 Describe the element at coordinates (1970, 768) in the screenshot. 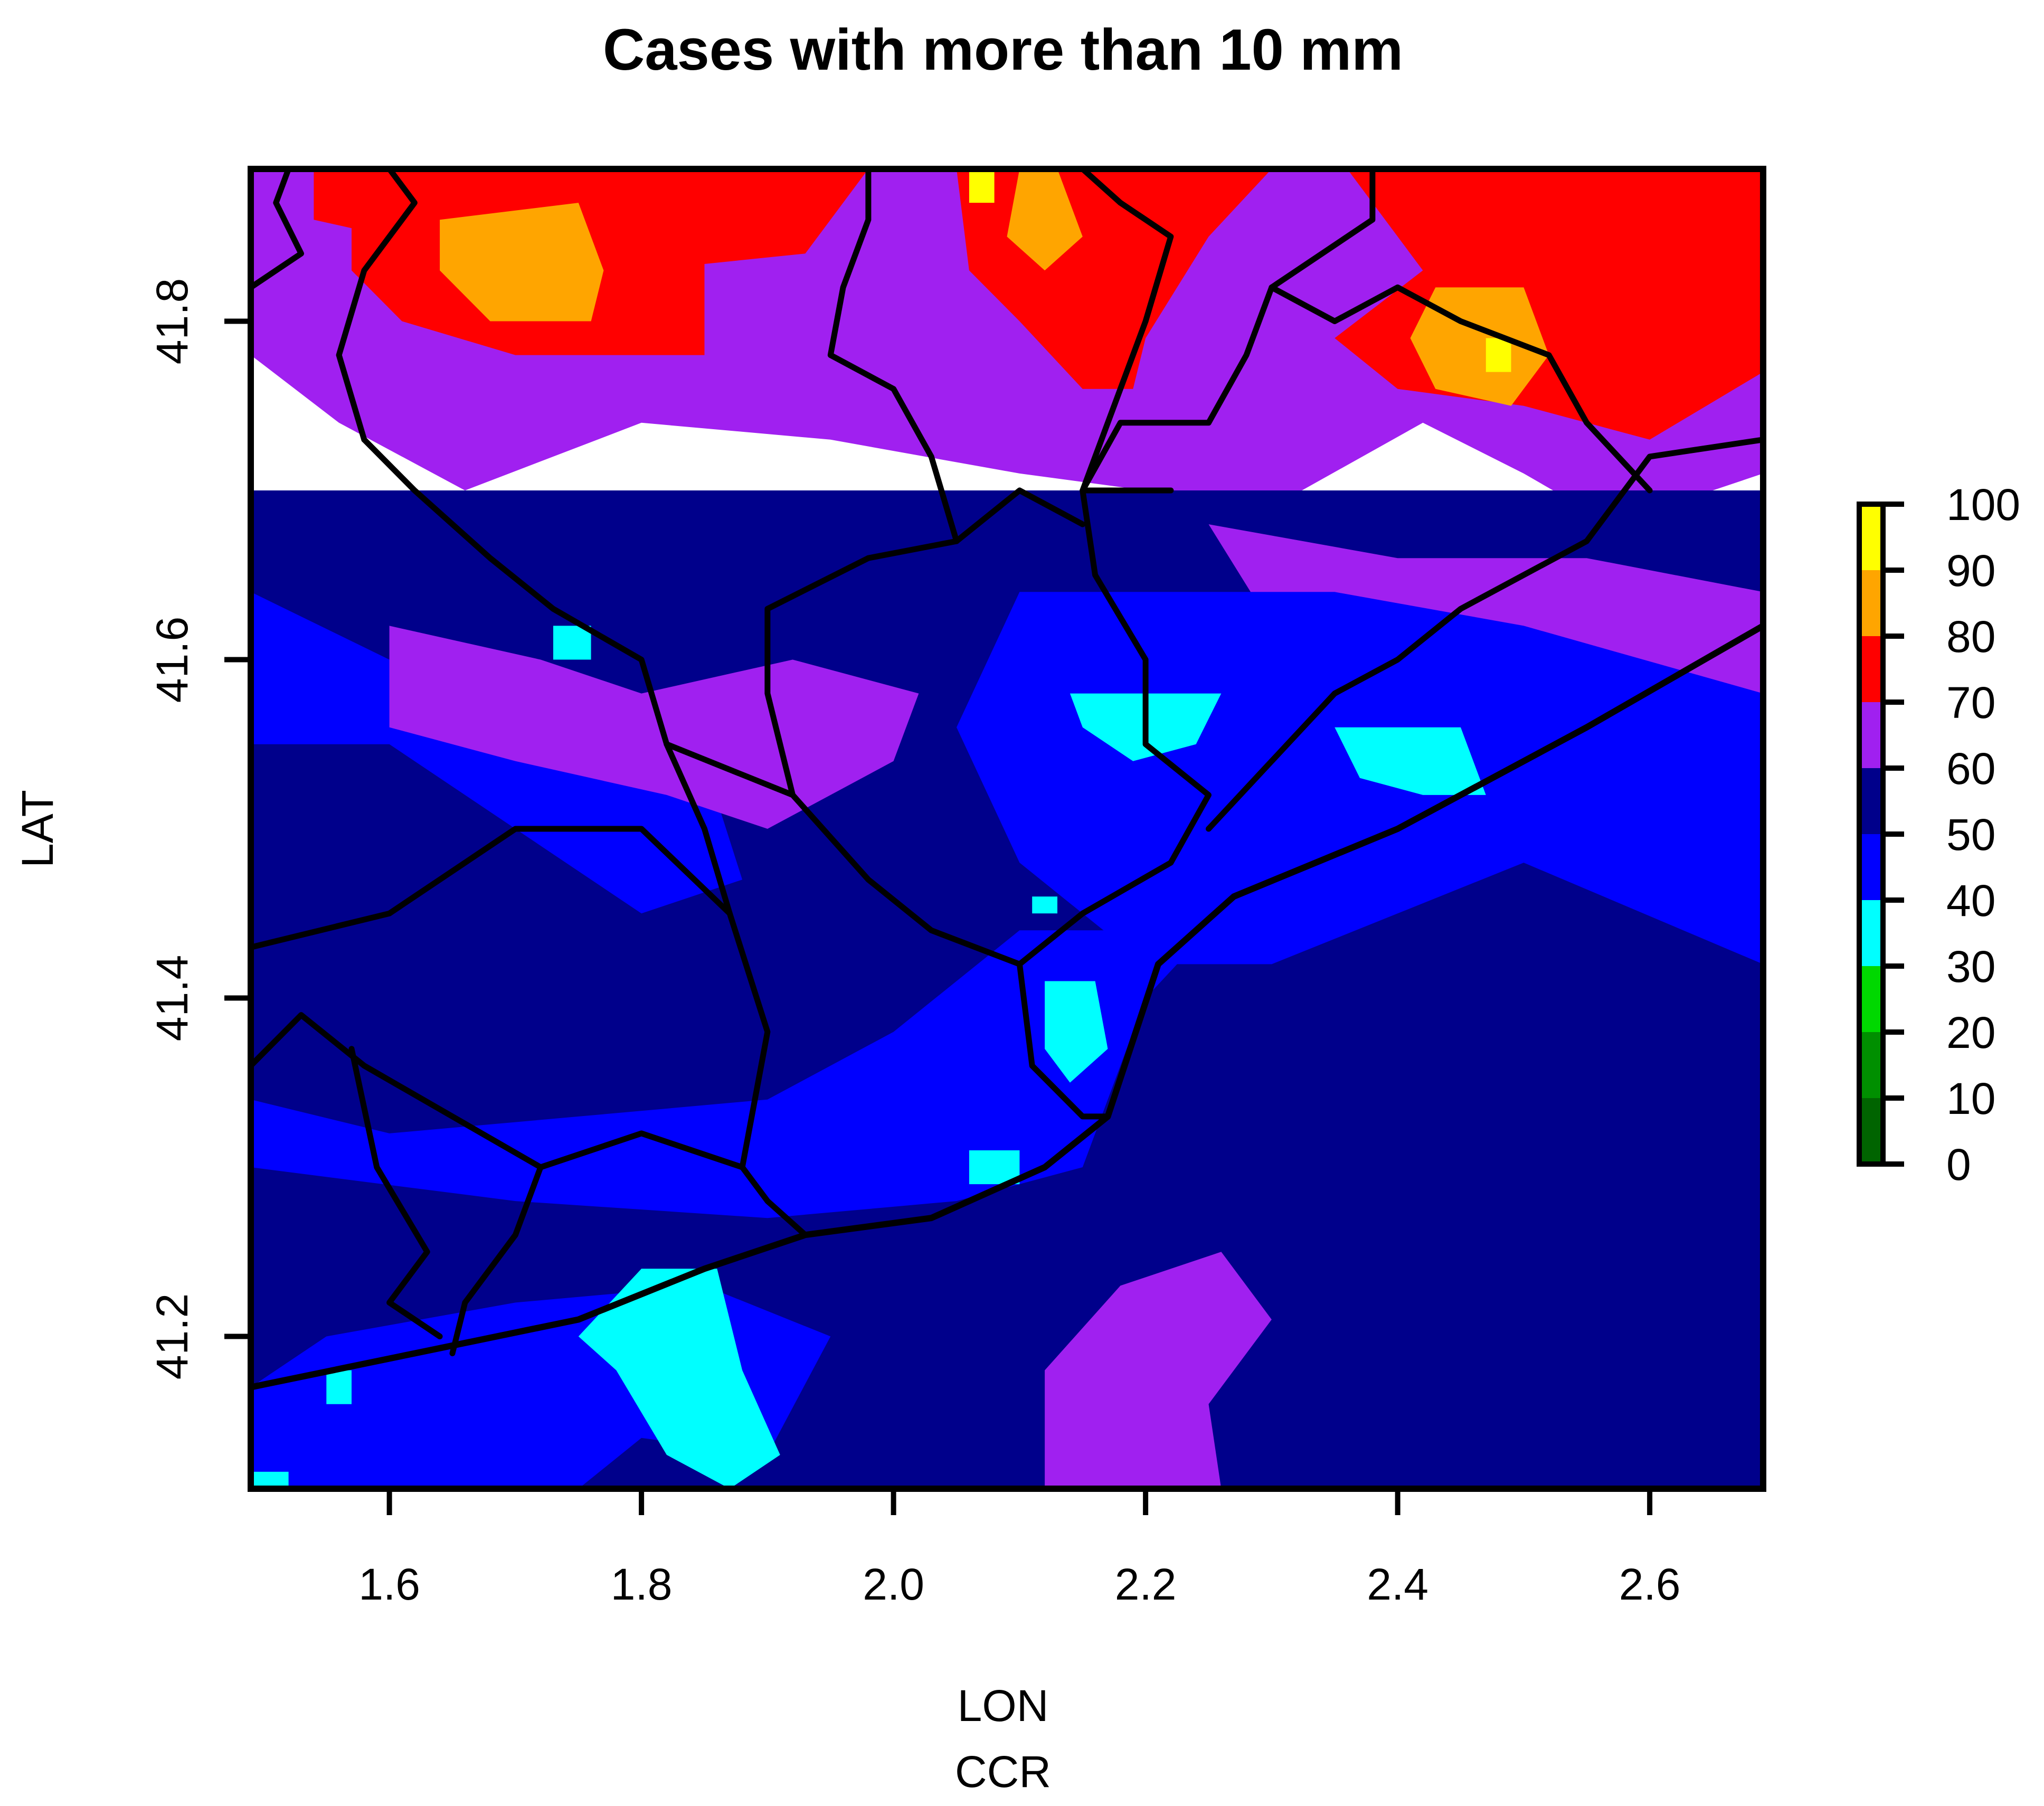

I see `legend-tick-label: 60` at that location.